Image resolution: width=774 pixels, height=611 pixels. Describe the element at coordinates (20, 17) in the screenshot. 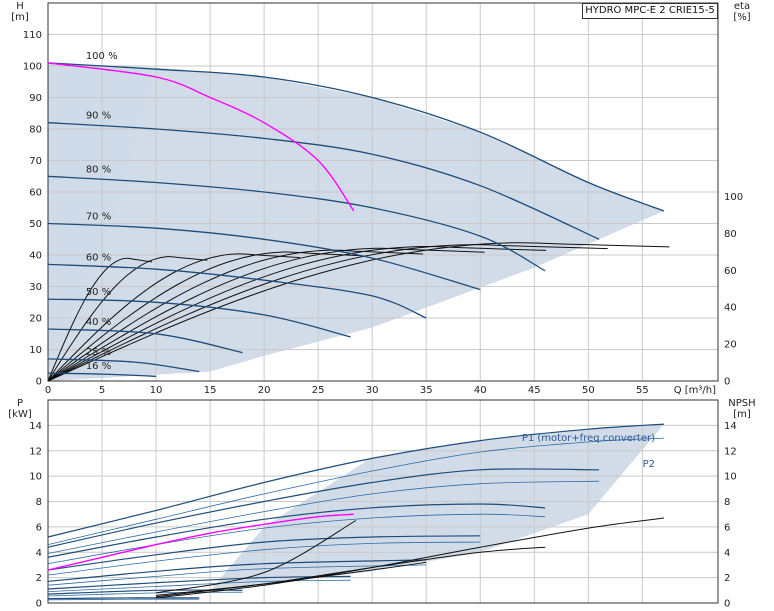

I see `y-left-axis-label: [m]` at that location.